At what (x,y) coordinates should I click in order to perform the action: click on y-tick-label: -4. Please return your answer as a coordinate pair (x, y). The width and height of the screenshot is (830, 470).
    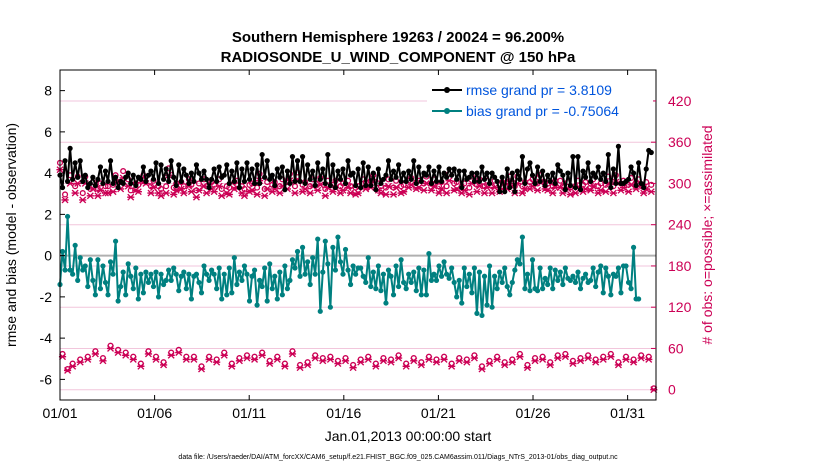
    Looking at the image, I should click on (46, 338).